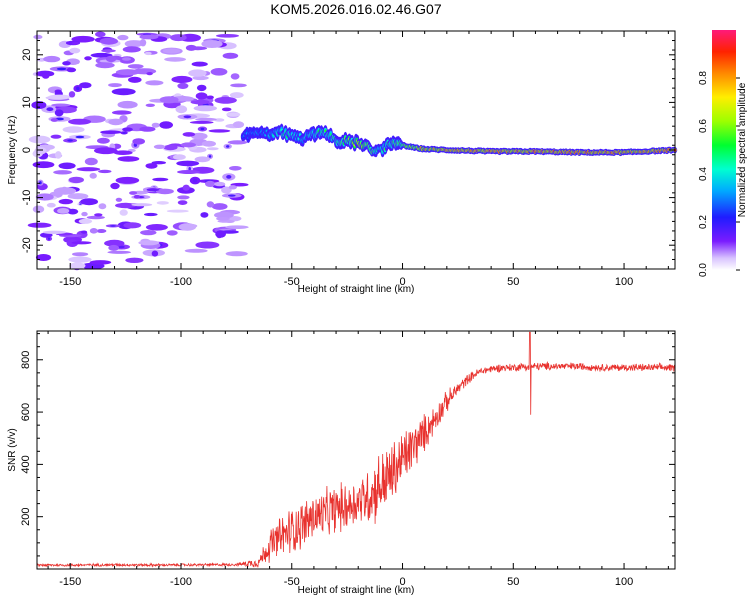 The height and width of the screenshot is (600, 750). I want to click on y-tick-label: -20, so click(27, 245).